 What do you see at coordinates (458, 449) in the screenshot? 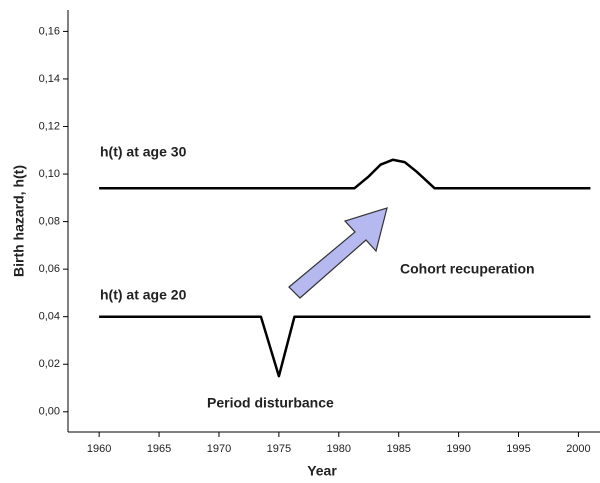
I see `x-tick-label: 1990` at bounding box center [458, 449].